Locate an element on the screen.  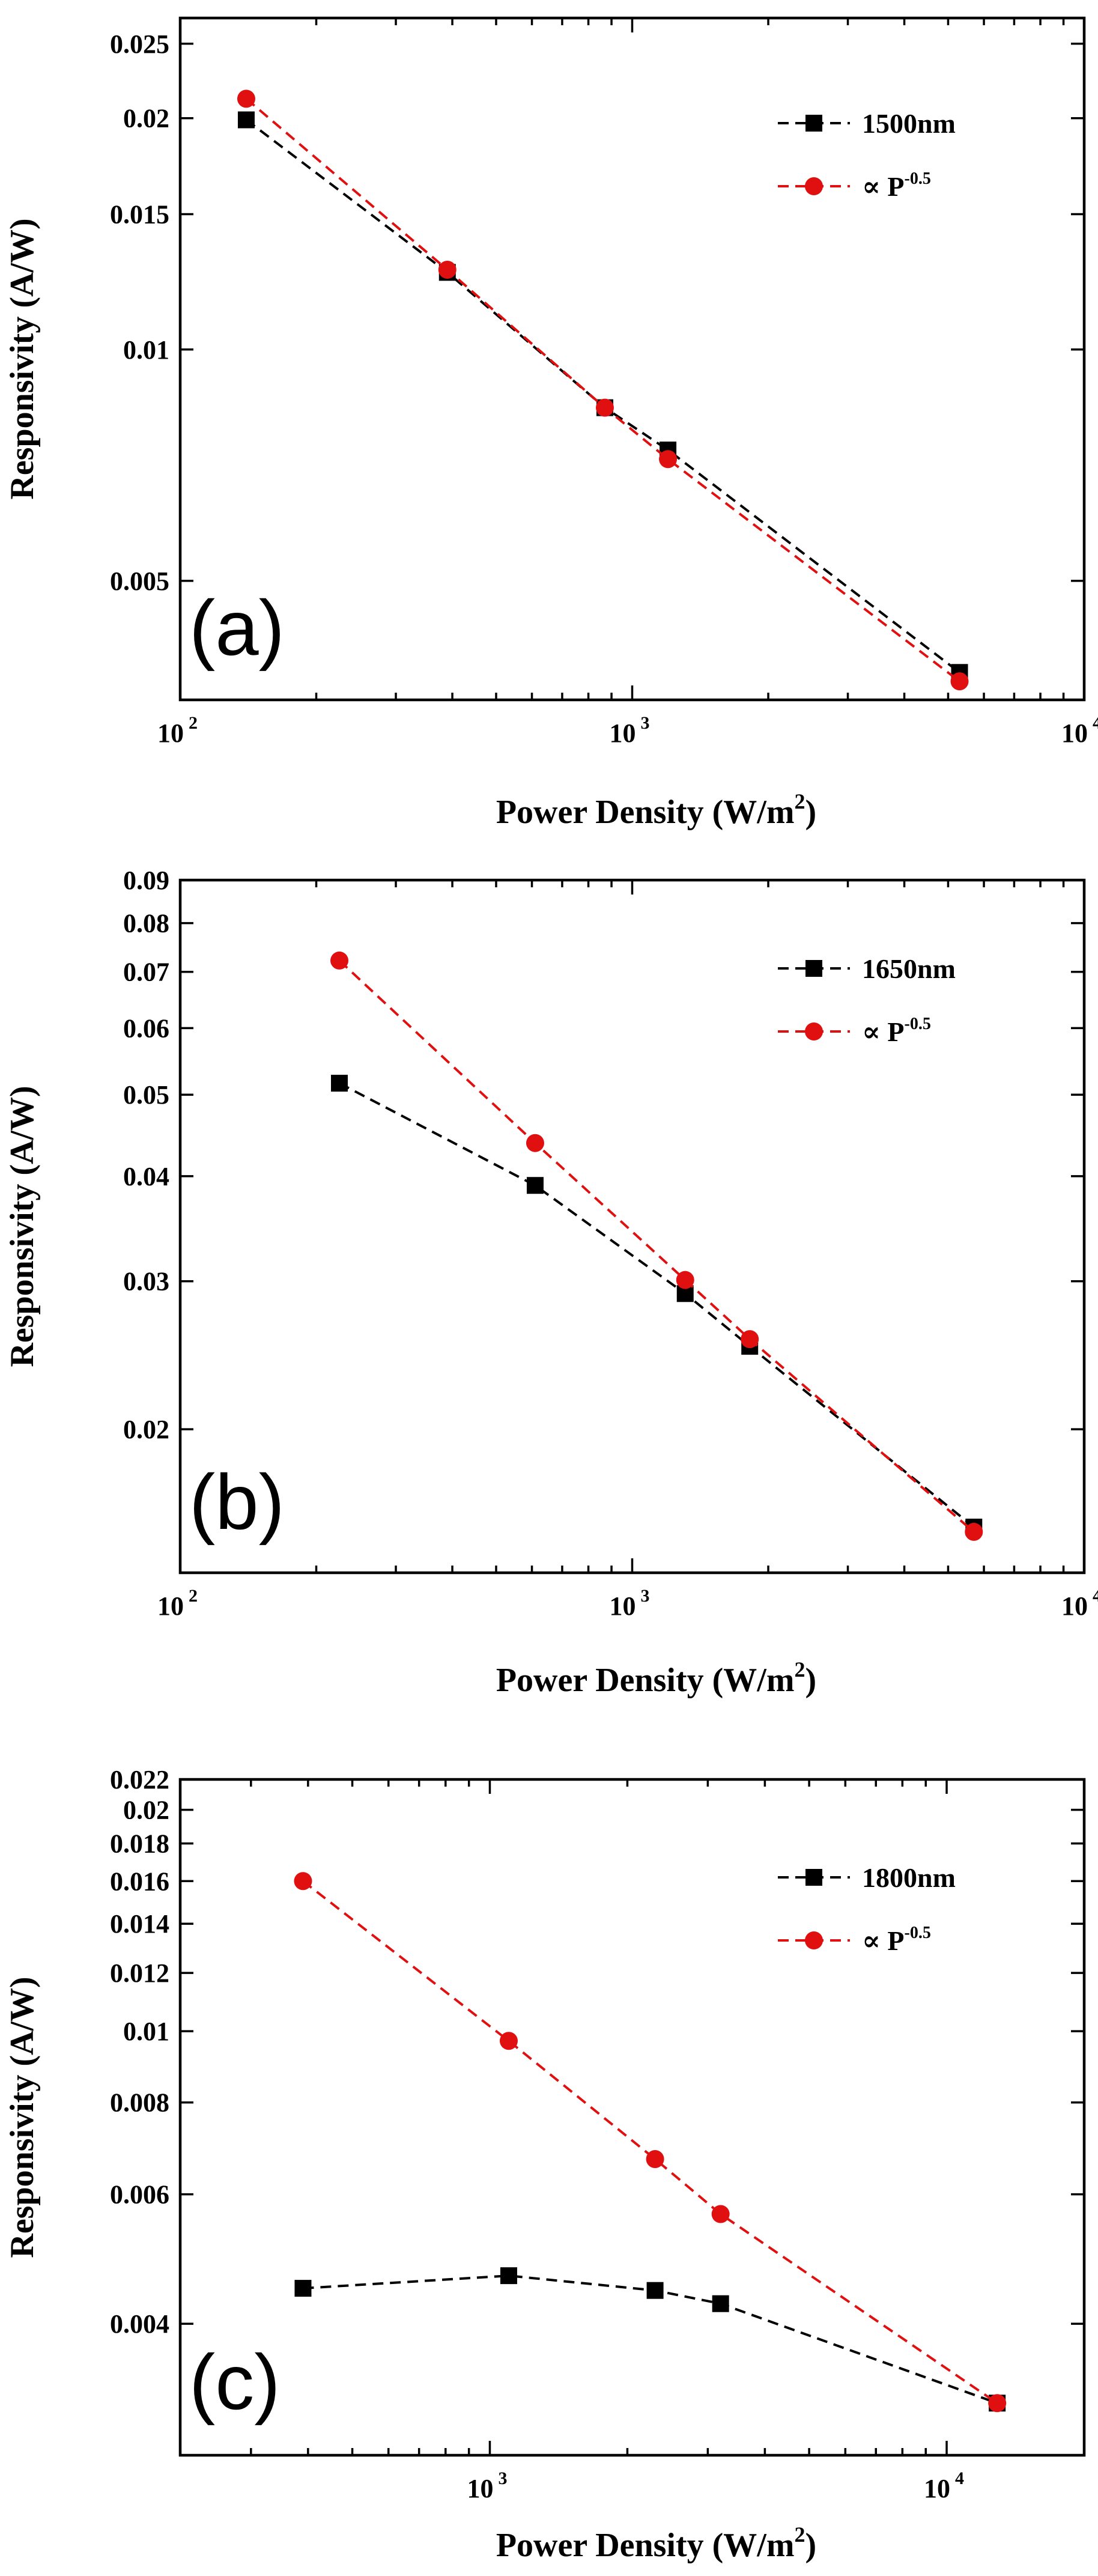
y-tick-label: 0.005 is located at coordinates (139, 581).